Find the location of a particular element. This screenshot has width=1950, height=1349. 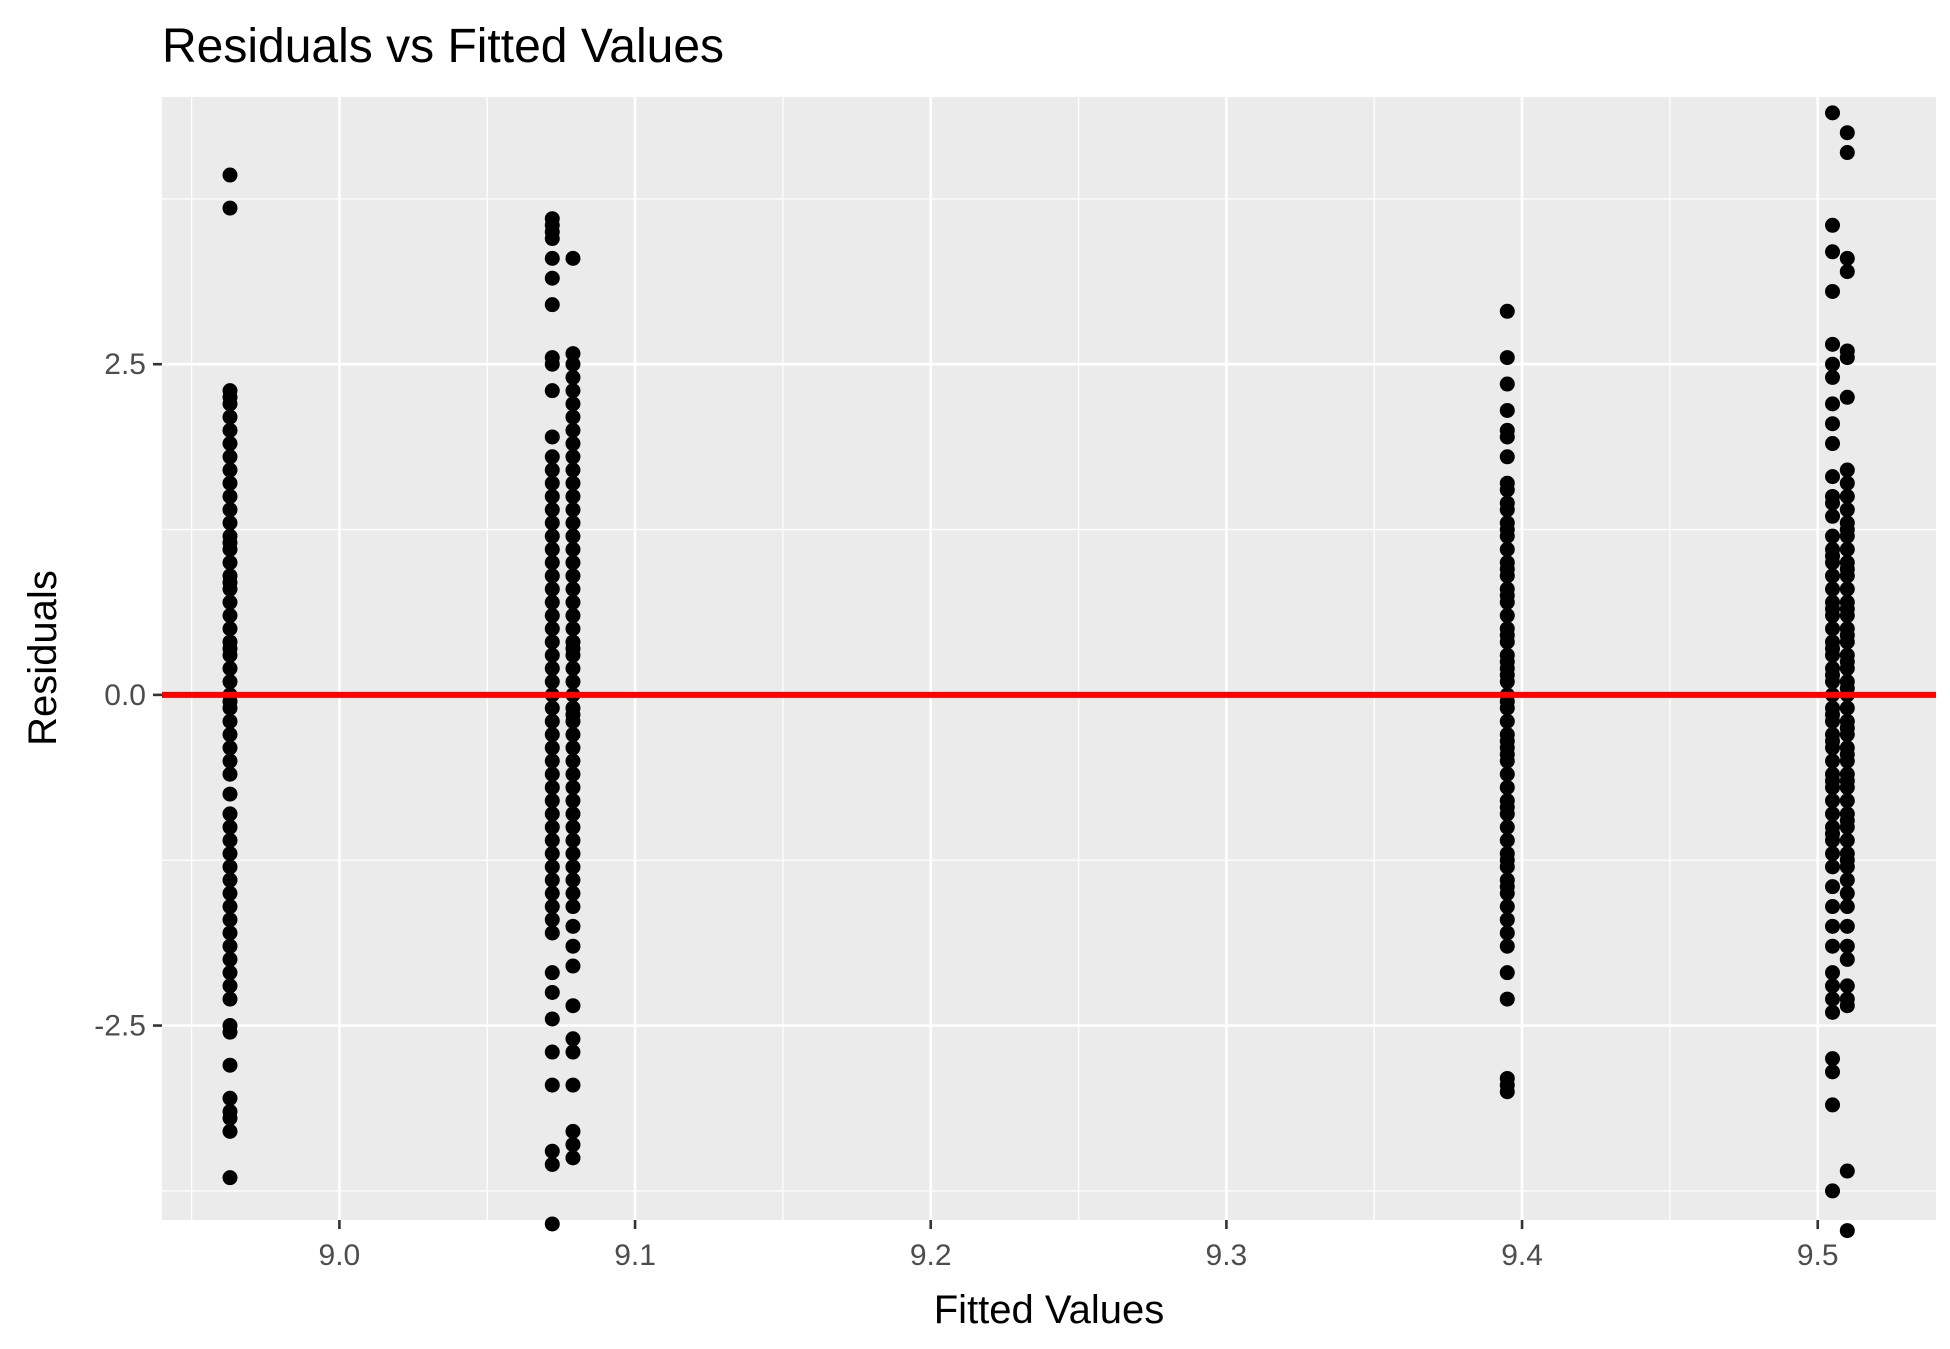

y-tick-label: 0.0 is located at coordinates (125, 695).